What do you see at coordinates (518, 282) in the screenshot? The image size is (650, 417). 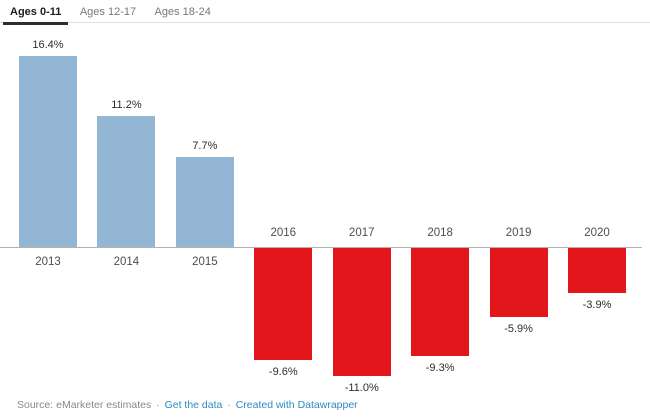 I see `bar-2019` at bounding box center [518, 282].